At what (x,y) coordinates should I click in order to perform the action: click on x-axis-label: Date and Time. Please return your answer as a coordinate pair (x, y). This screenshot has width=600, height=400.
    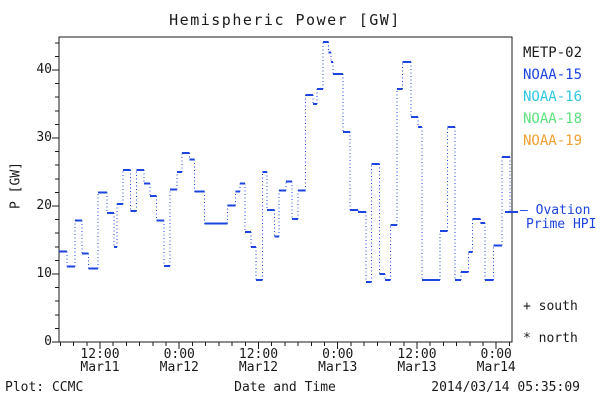
    Looking at the image, I should click on (285, 387).